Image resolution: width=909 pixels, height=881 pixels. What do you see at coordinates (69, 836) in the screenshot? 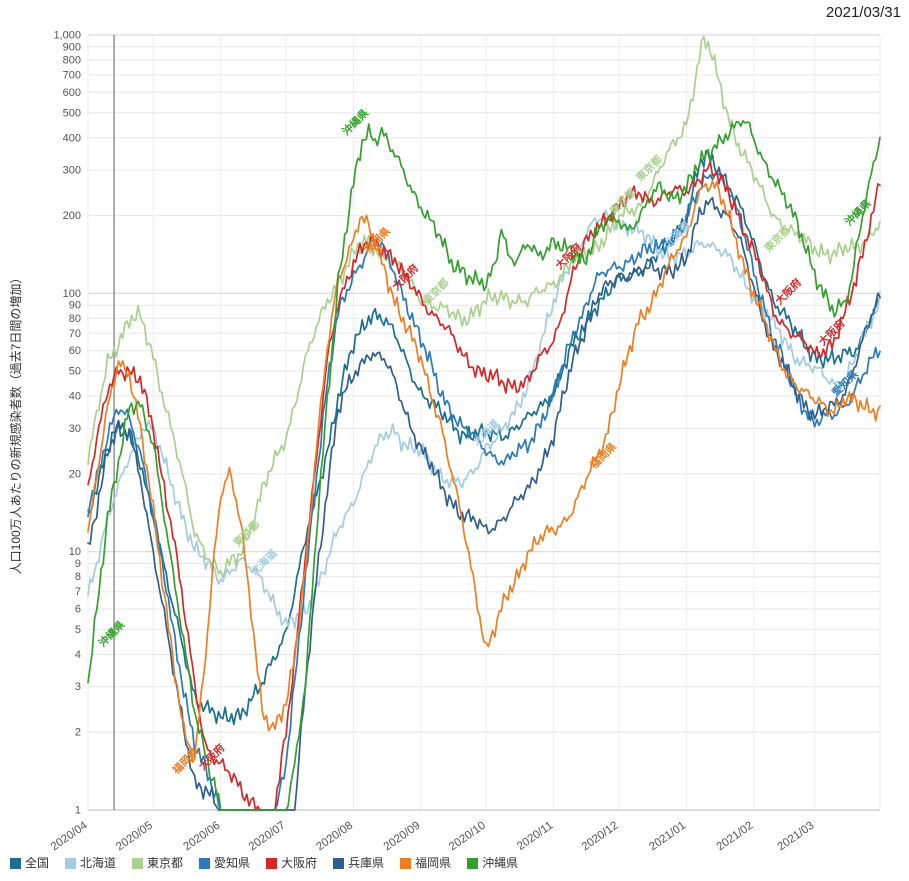
I see `x-tick-label: 2020/04` at bounding box center [69, 836].